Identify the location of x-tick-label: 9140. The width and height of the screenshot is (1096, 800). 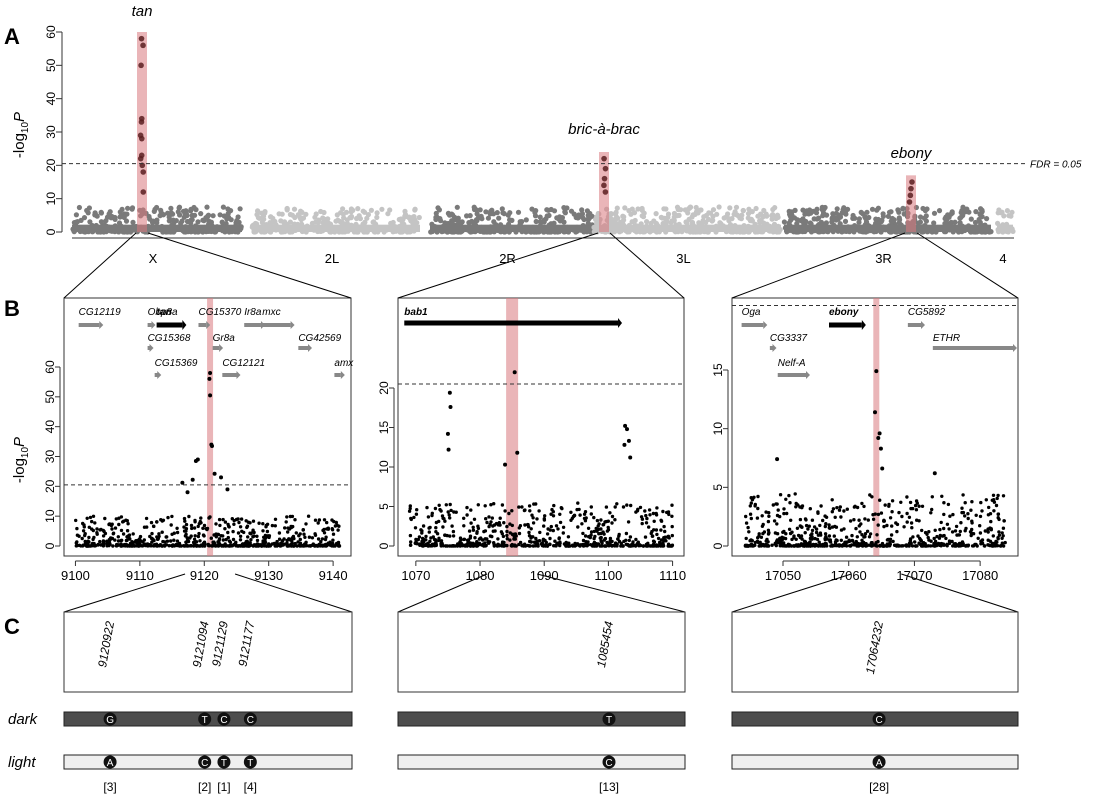
(333, 575).